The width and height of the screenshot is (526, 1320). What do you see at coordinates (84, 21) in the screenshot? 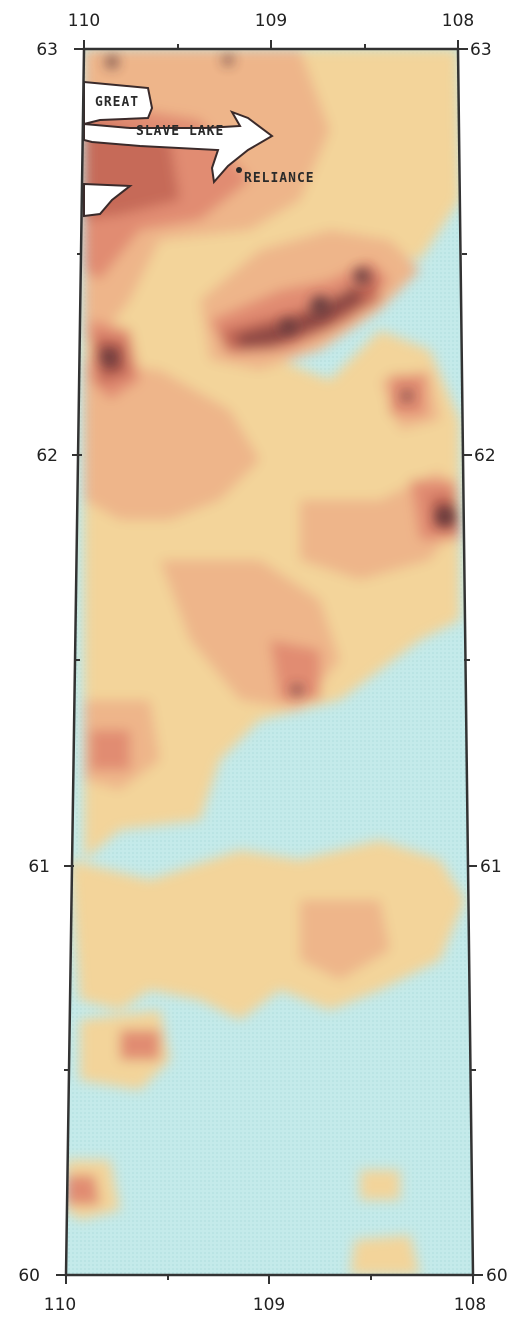
I see `top-longitude-label: 110` at bounding box center [84, 21].